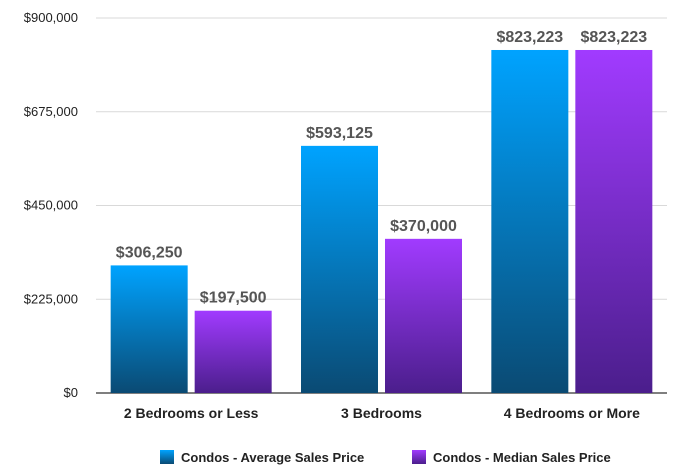  I want to click on y-tick-label: $225,000, so click(51, 298).